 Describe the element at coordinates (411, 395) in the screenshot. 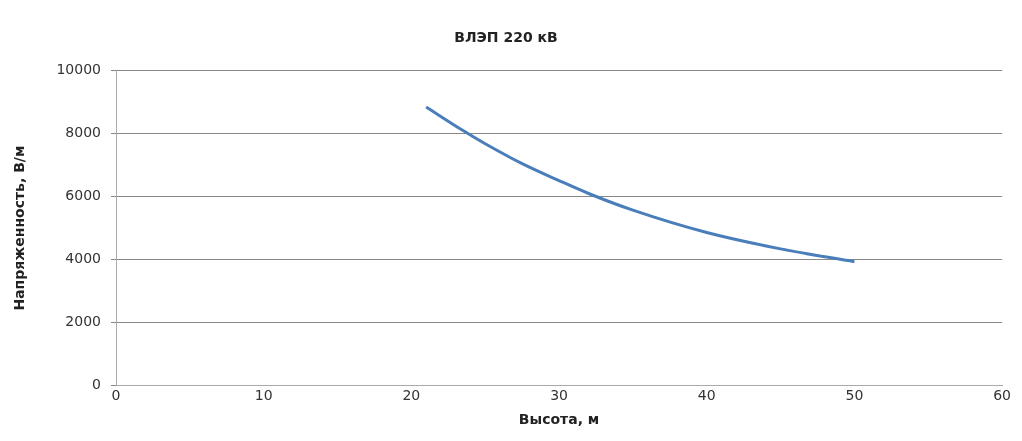

I see `x-tick-label: 20` at that location.